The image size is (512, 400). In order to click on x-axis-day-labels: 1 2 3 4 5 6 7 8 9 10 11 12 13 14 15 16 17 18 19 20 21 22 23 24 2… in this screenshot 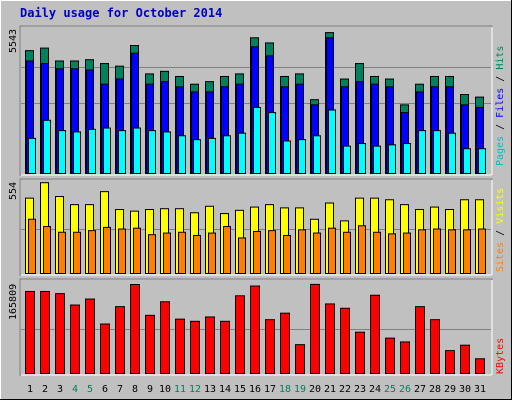, I will do `click(256, 389)`.